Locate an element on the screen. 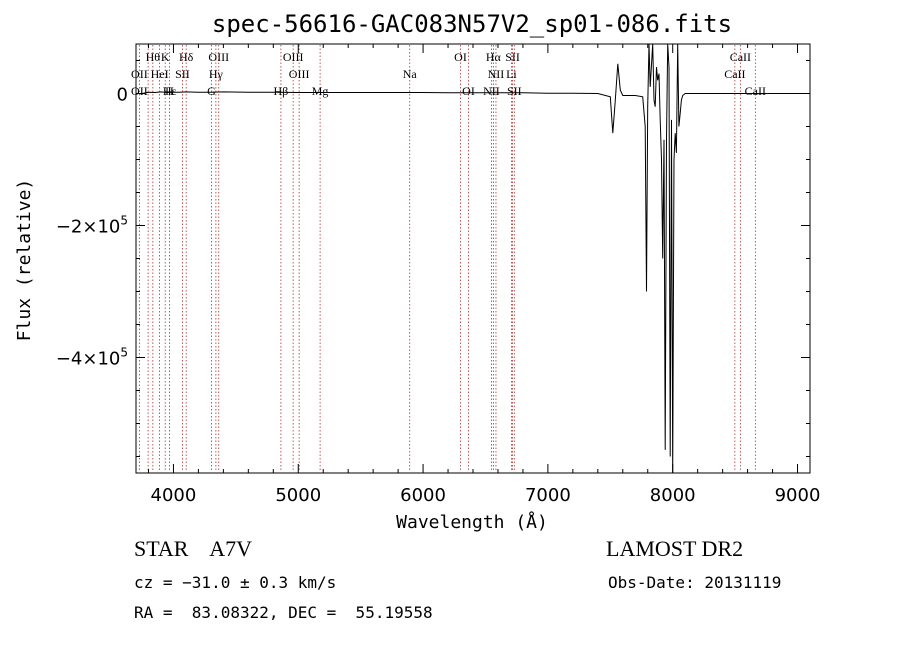 This screenshot has height=649, width=900. spectral-line-label: Hδ is located at coordinates (186, 57).